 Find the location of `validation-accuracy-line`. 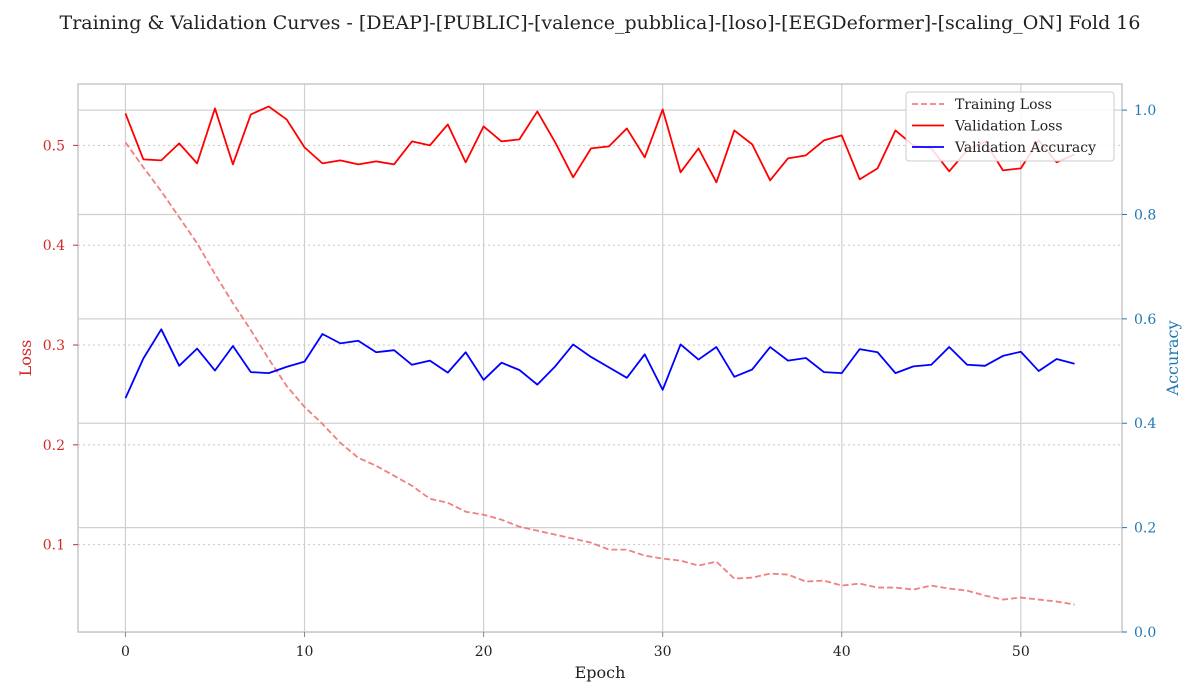

validation-accuracy-line is located at coordinates (599, 363).